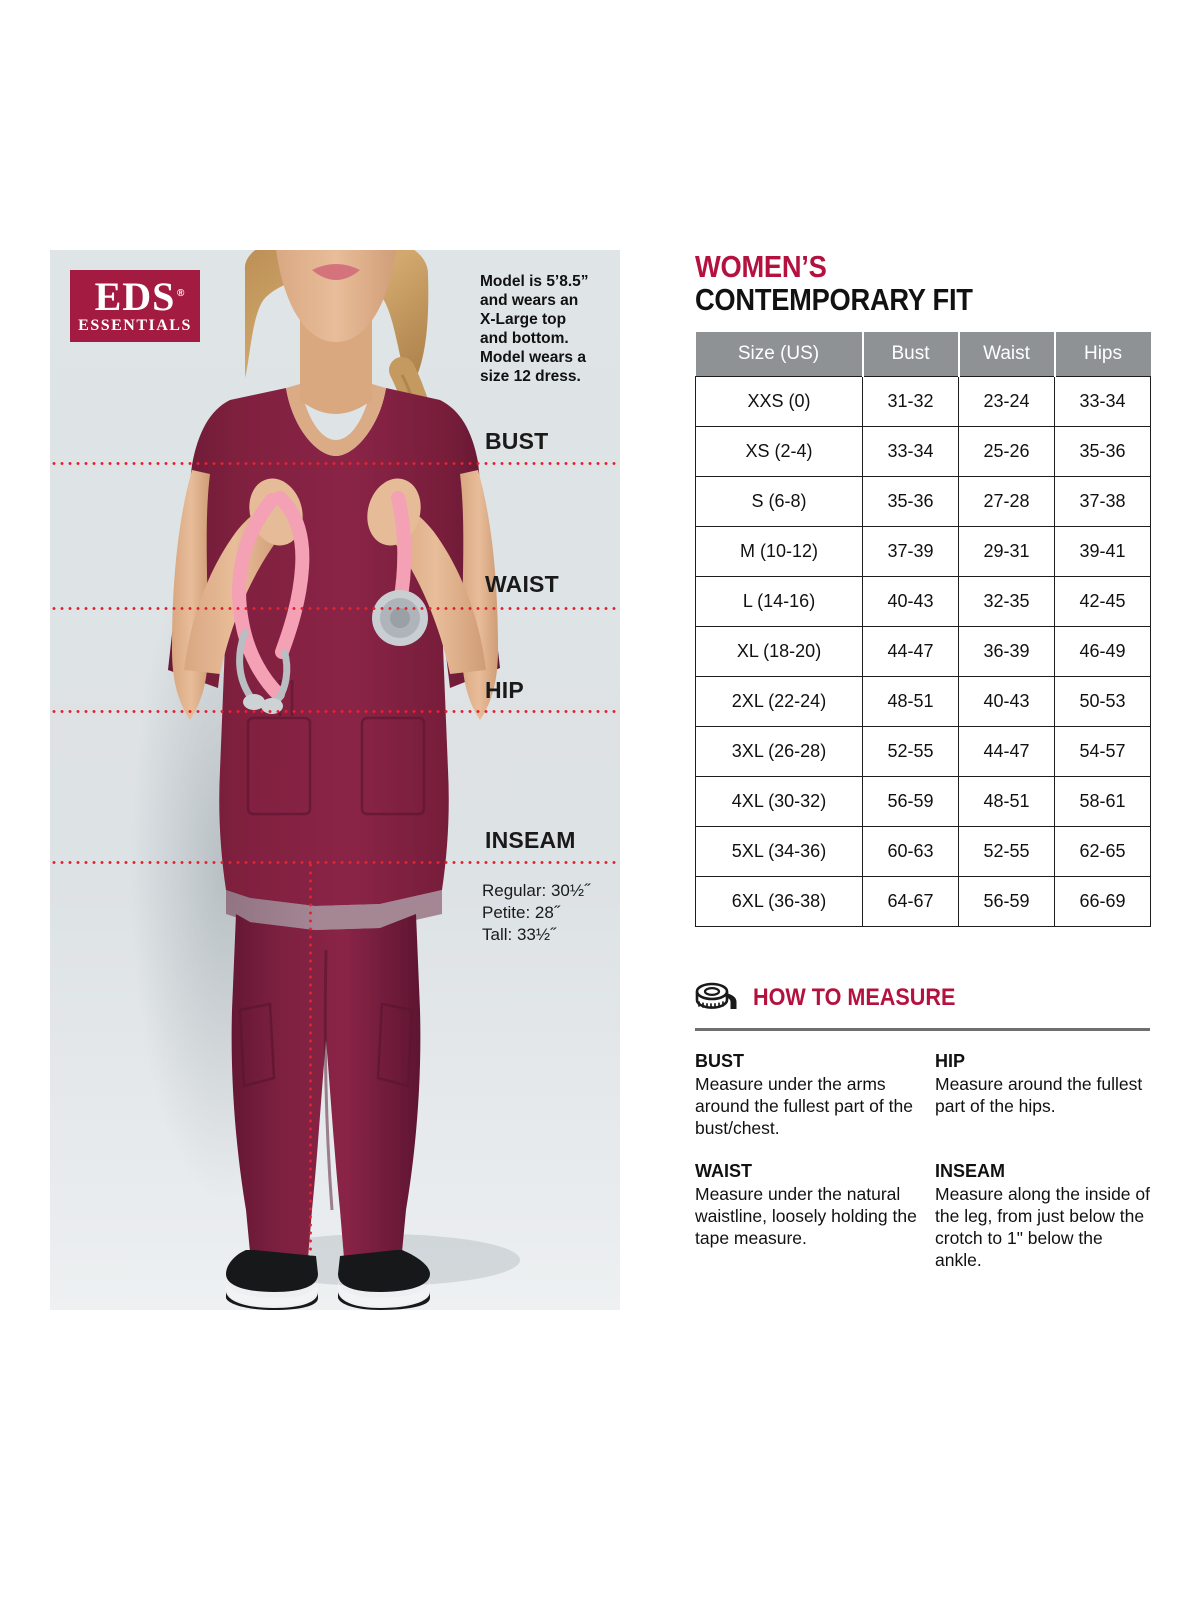 Image resolution: width=1200 pixels, height=1600 pixels. What do you see at coordinates (779, 851) in the screenshot?
I see `size-cell: 5XL (34-36)` at bounding box center [779, 851].